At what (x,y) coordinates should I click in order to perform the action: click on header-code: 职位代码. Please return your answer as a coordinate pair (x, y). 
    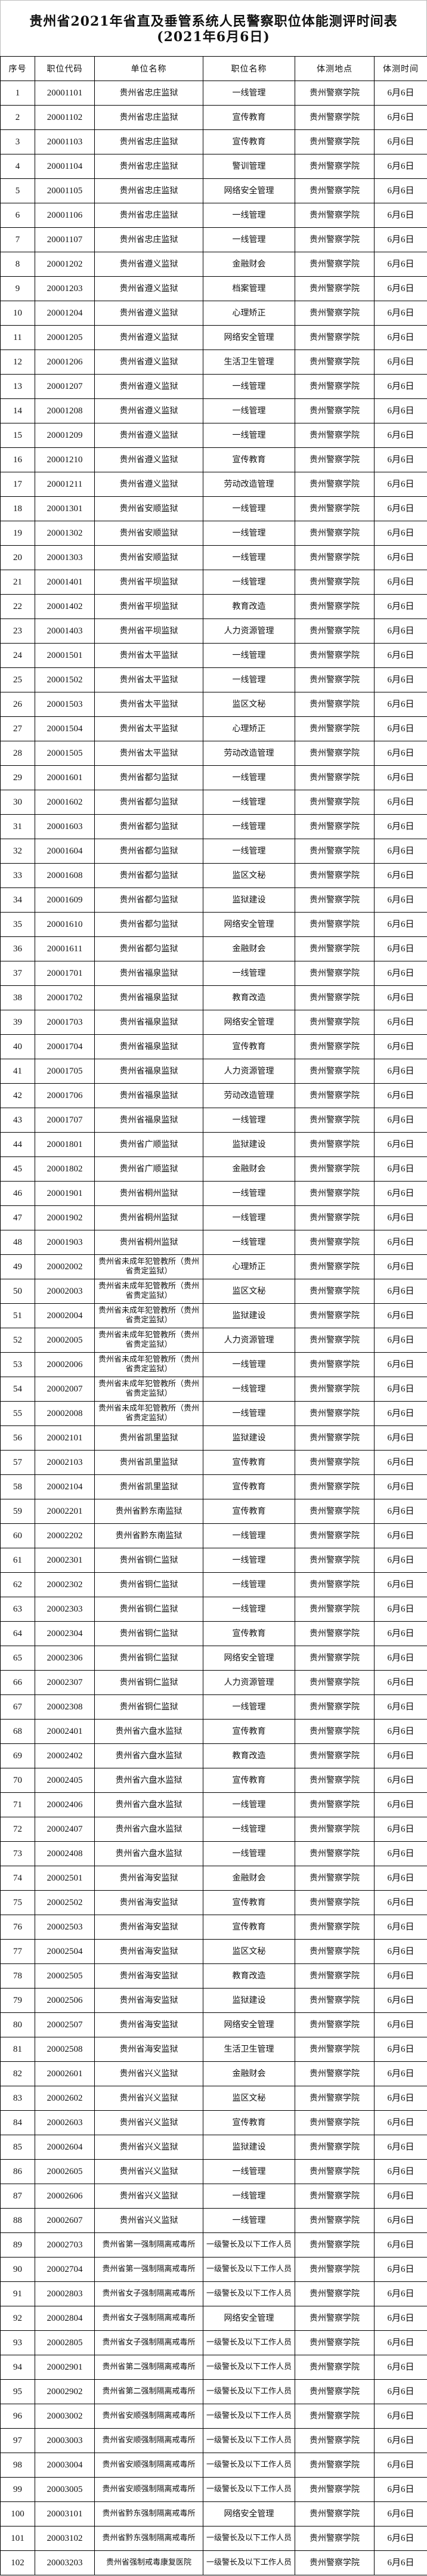
    Looking at the image, I should click on (65, 68).